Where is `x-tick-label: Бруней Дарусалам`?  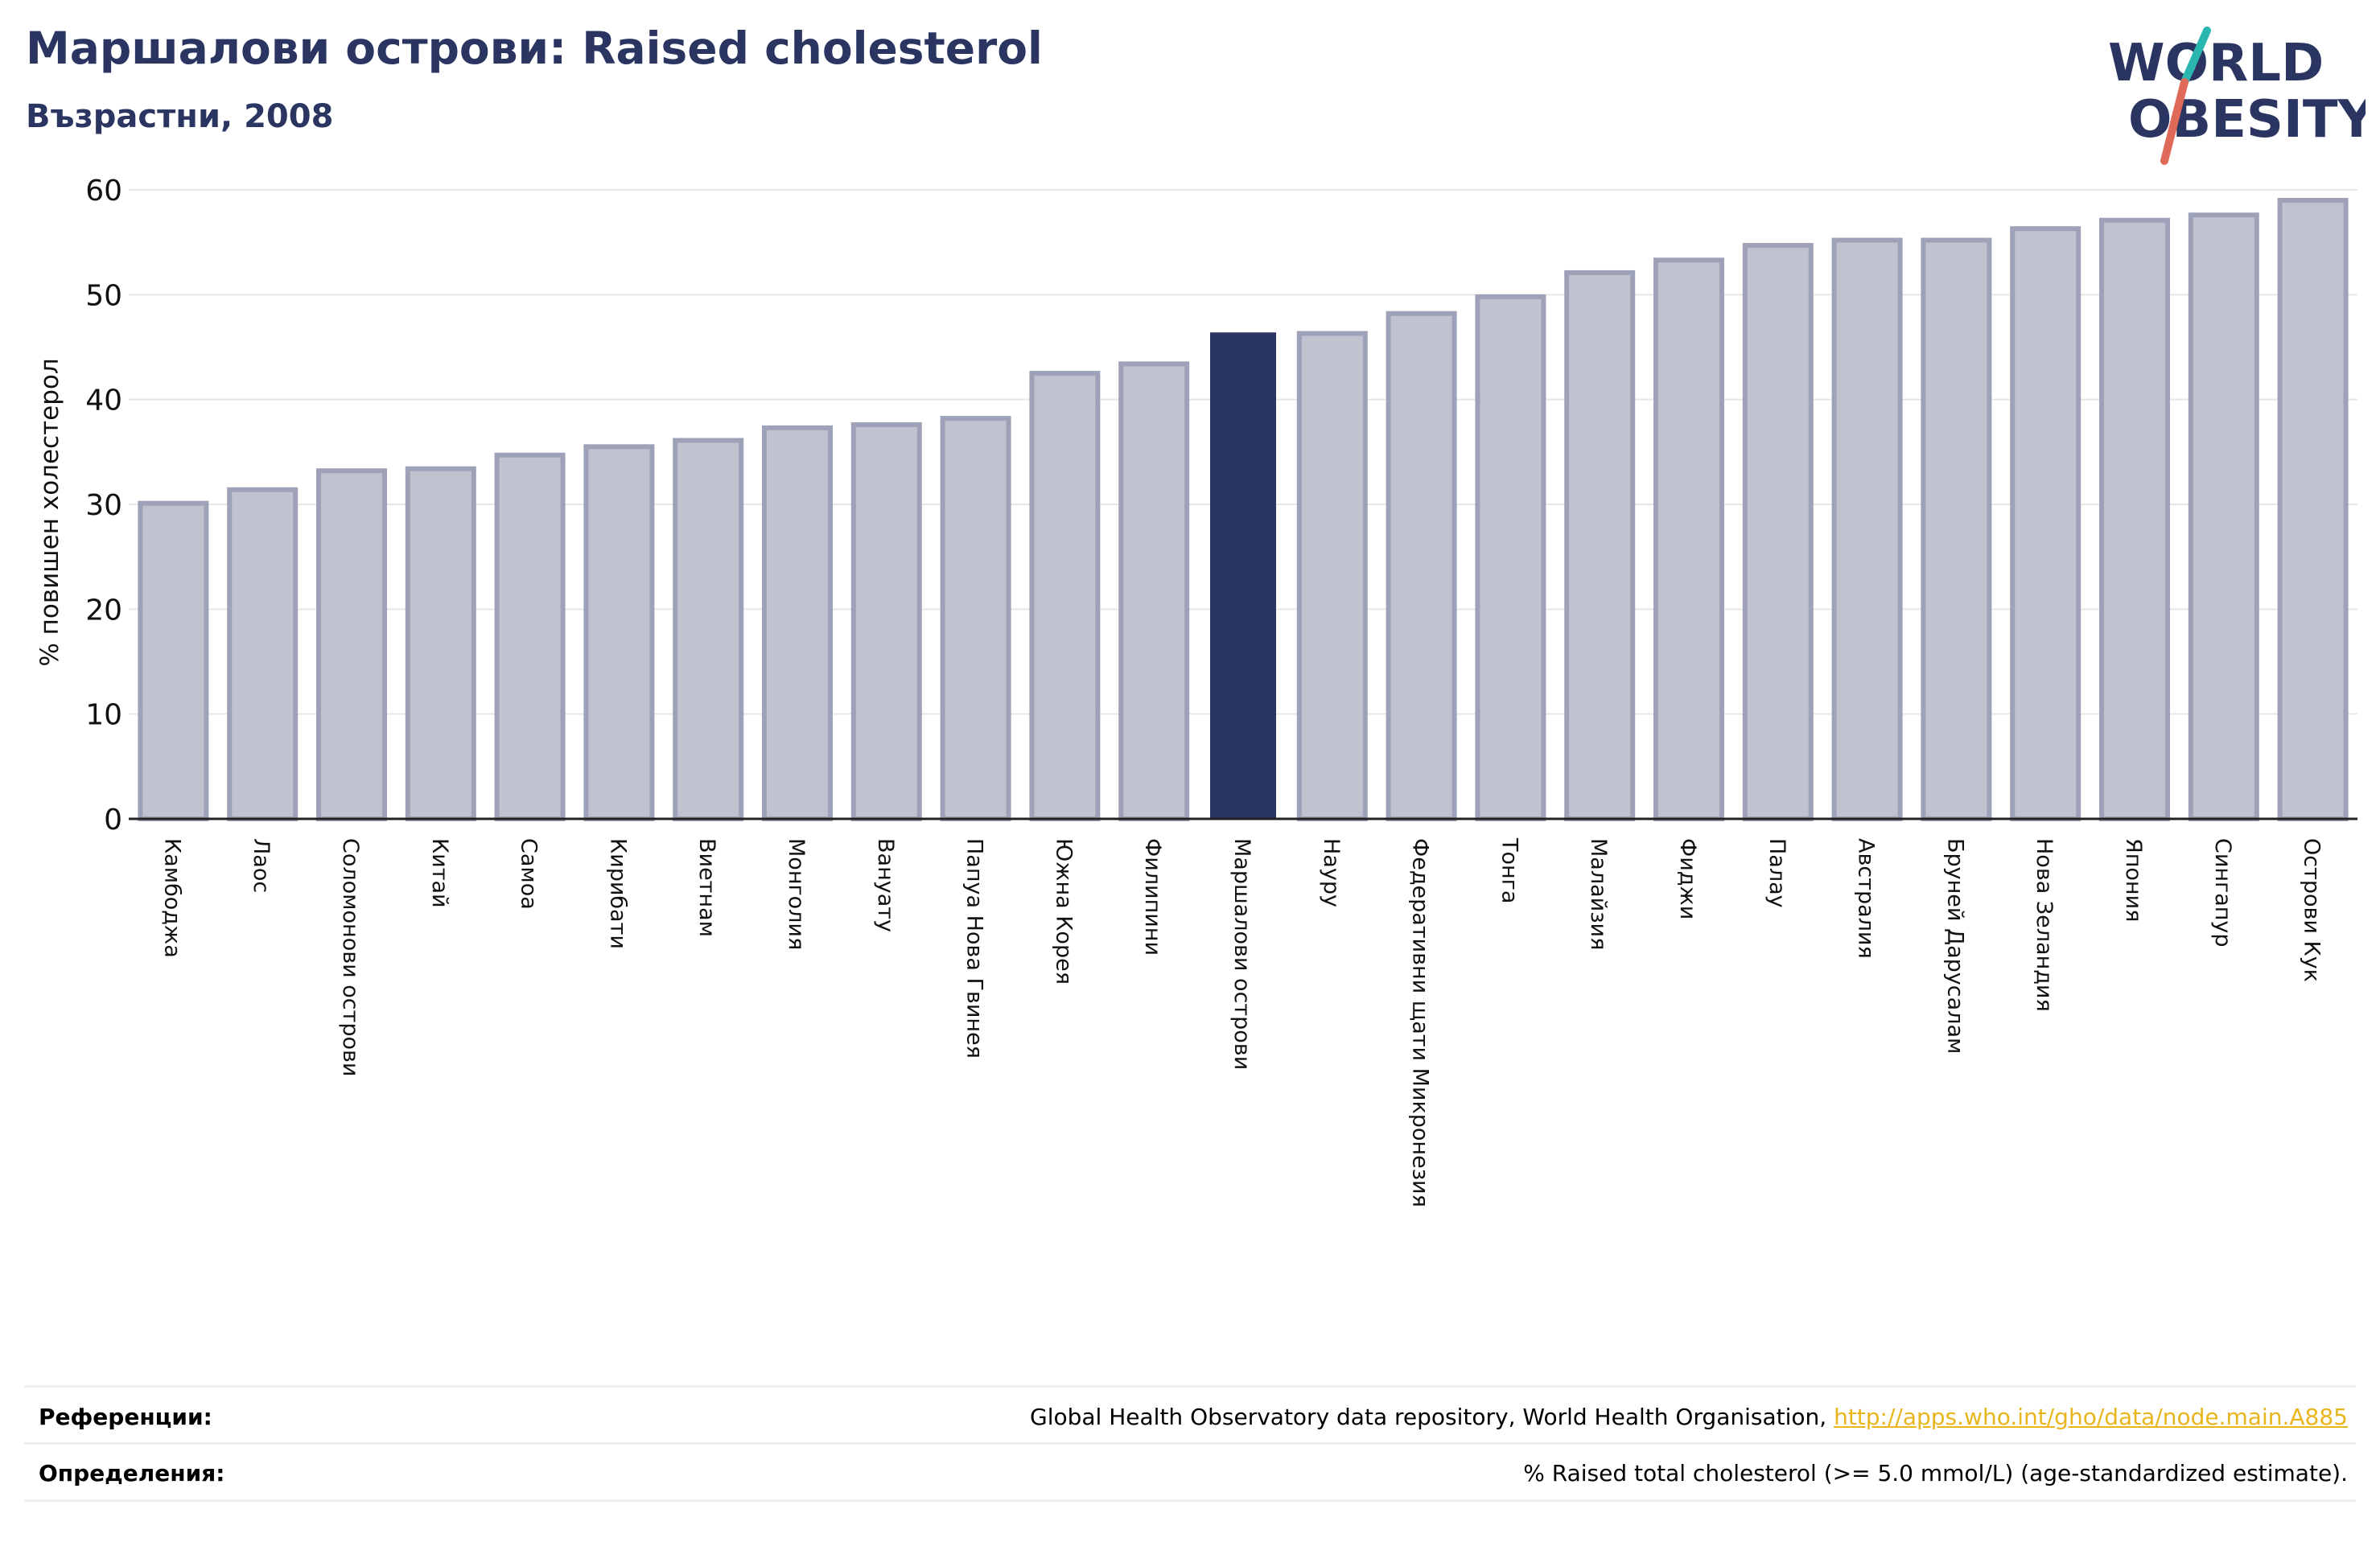 x-tick-label: Бруней Дарусалам is located at coordinates (1954, 946).